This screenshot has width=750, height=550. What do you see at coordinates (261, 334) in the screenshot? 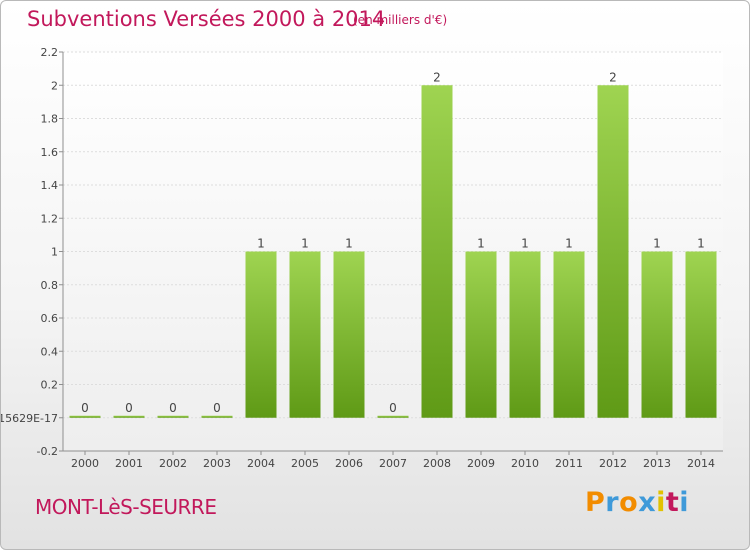
I see `bar-2004` at bounding box center [261, 334].